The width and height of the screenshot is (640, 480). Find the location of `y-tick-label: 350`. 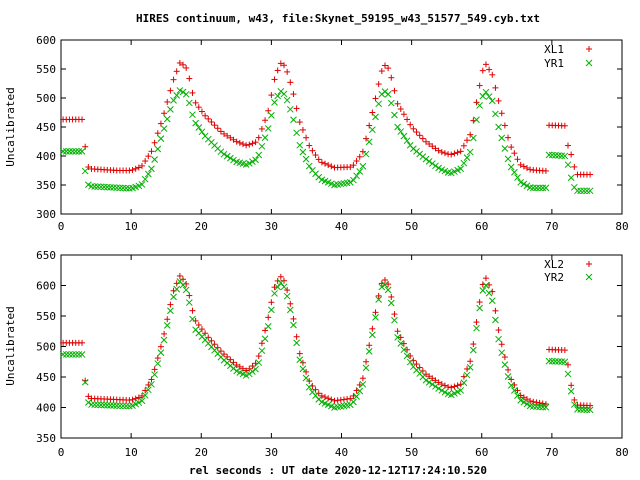

y-tick-label: 350 is located at coordinates (46, 438).